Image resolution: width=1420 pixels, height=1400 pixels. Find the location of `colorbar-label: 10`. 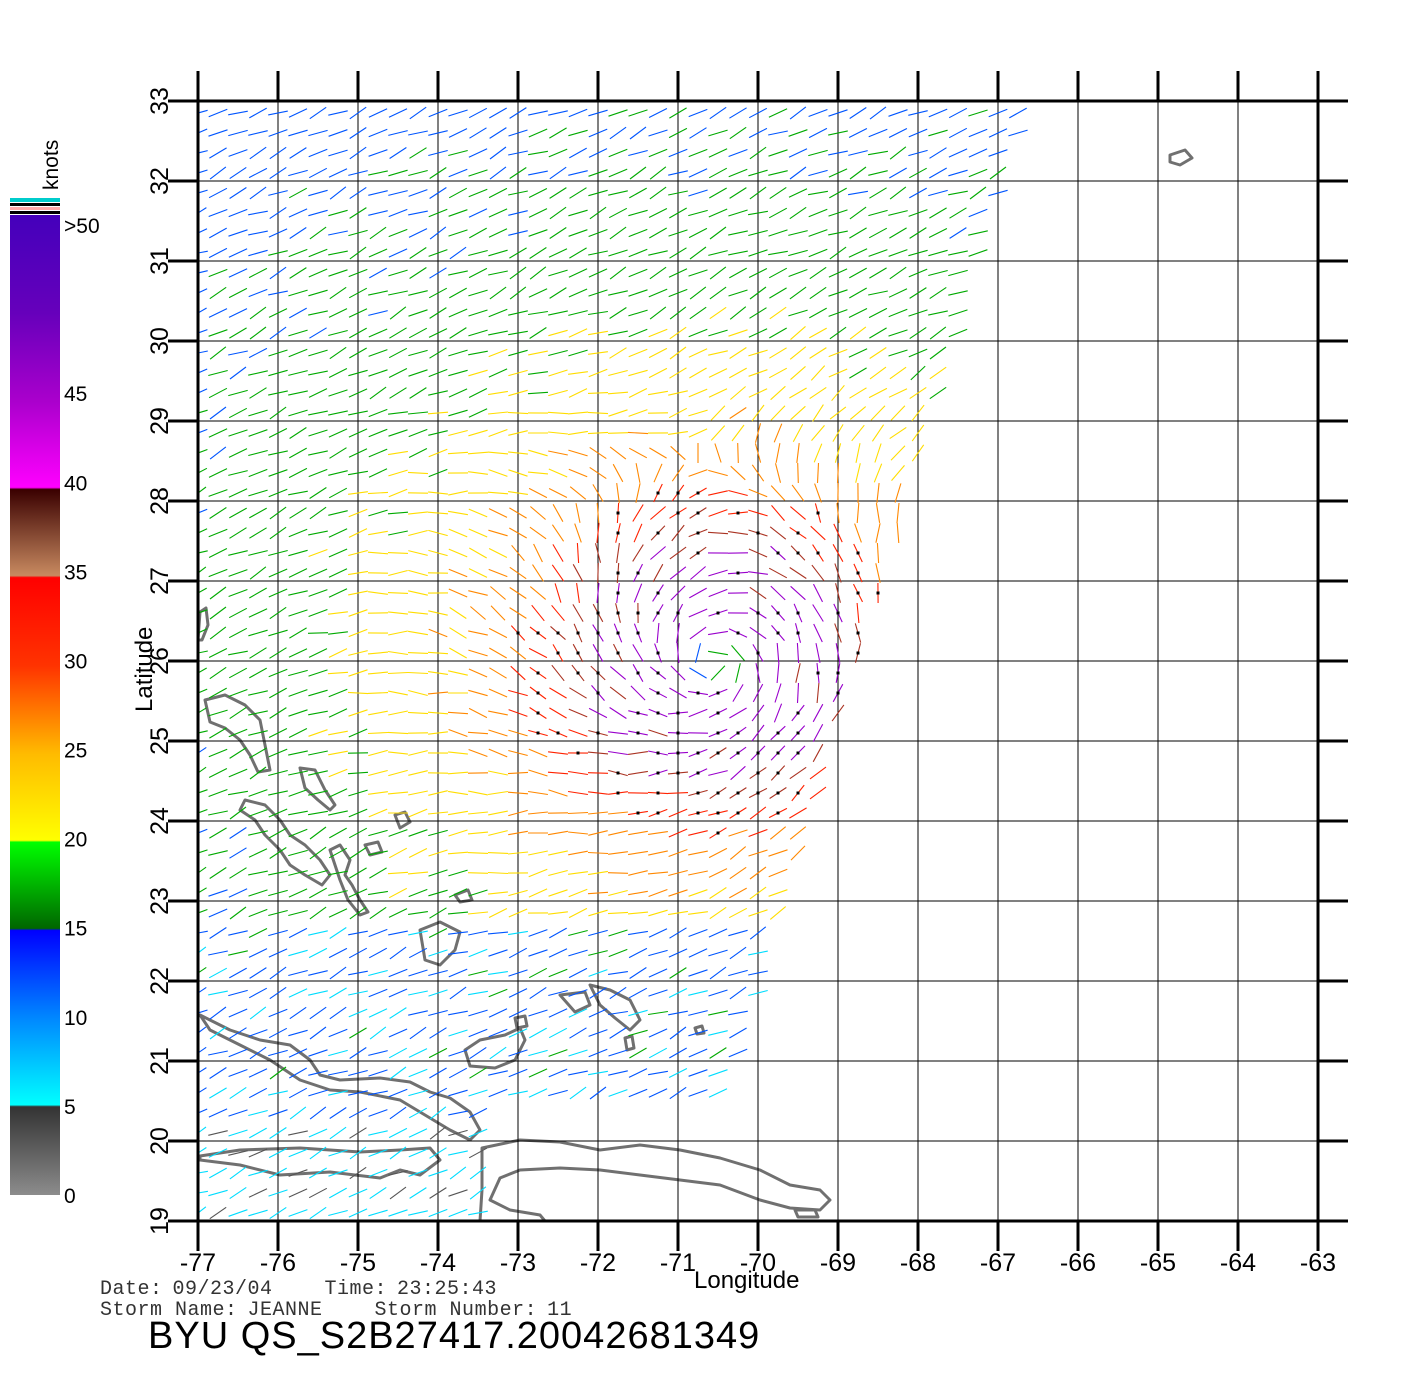

colorbar-label: 10 is located at coordinates (75, 1018).